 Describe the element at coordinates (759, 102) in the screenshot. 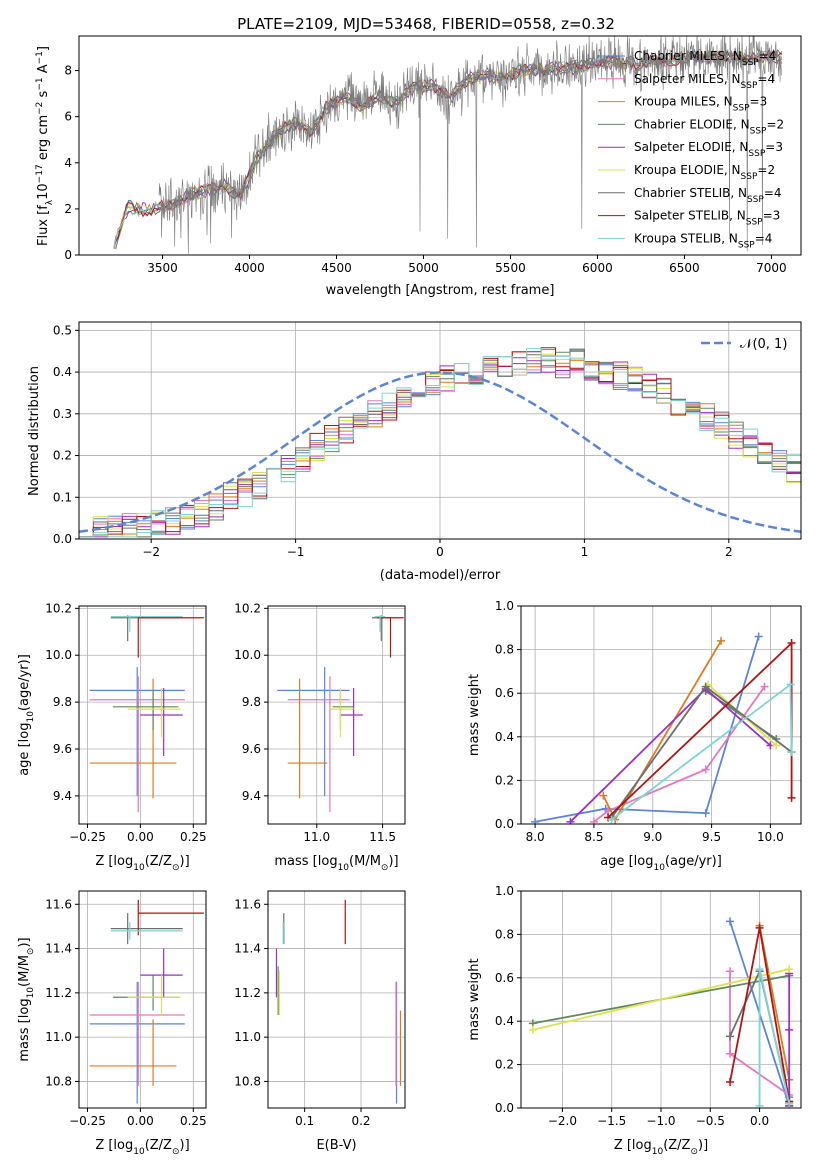

I see `legend-label-2-part: =3` at that location.